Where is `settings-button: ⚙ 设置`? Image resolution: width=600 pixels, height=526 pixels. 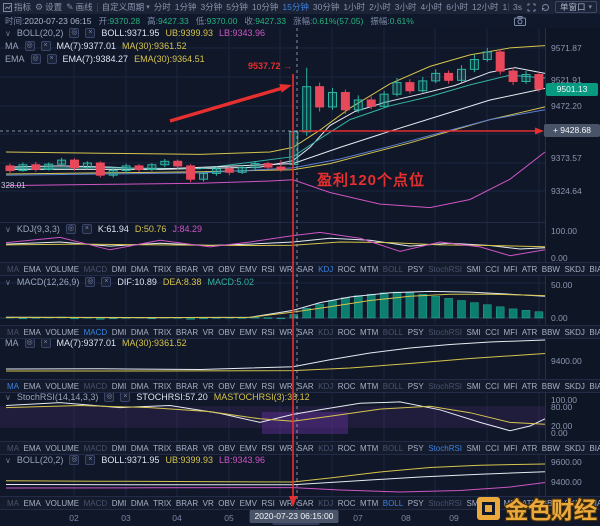 settings-button: ⚙ 设置 is located at coordinates (48, 7).